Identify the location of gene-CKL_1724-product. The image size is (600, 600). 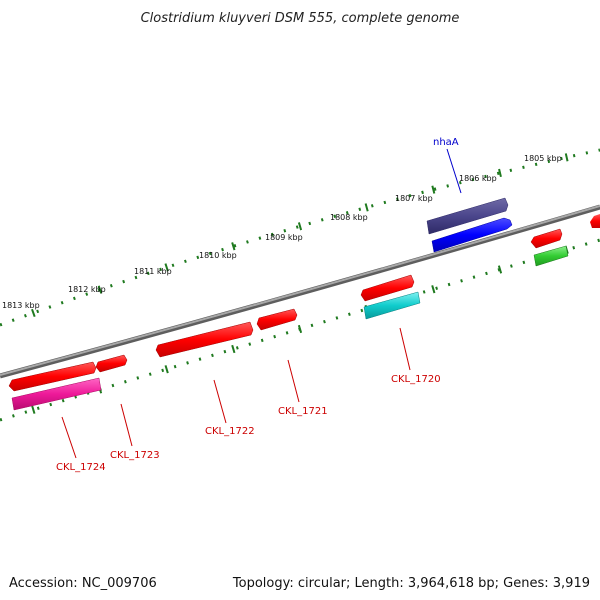
(56, 394).